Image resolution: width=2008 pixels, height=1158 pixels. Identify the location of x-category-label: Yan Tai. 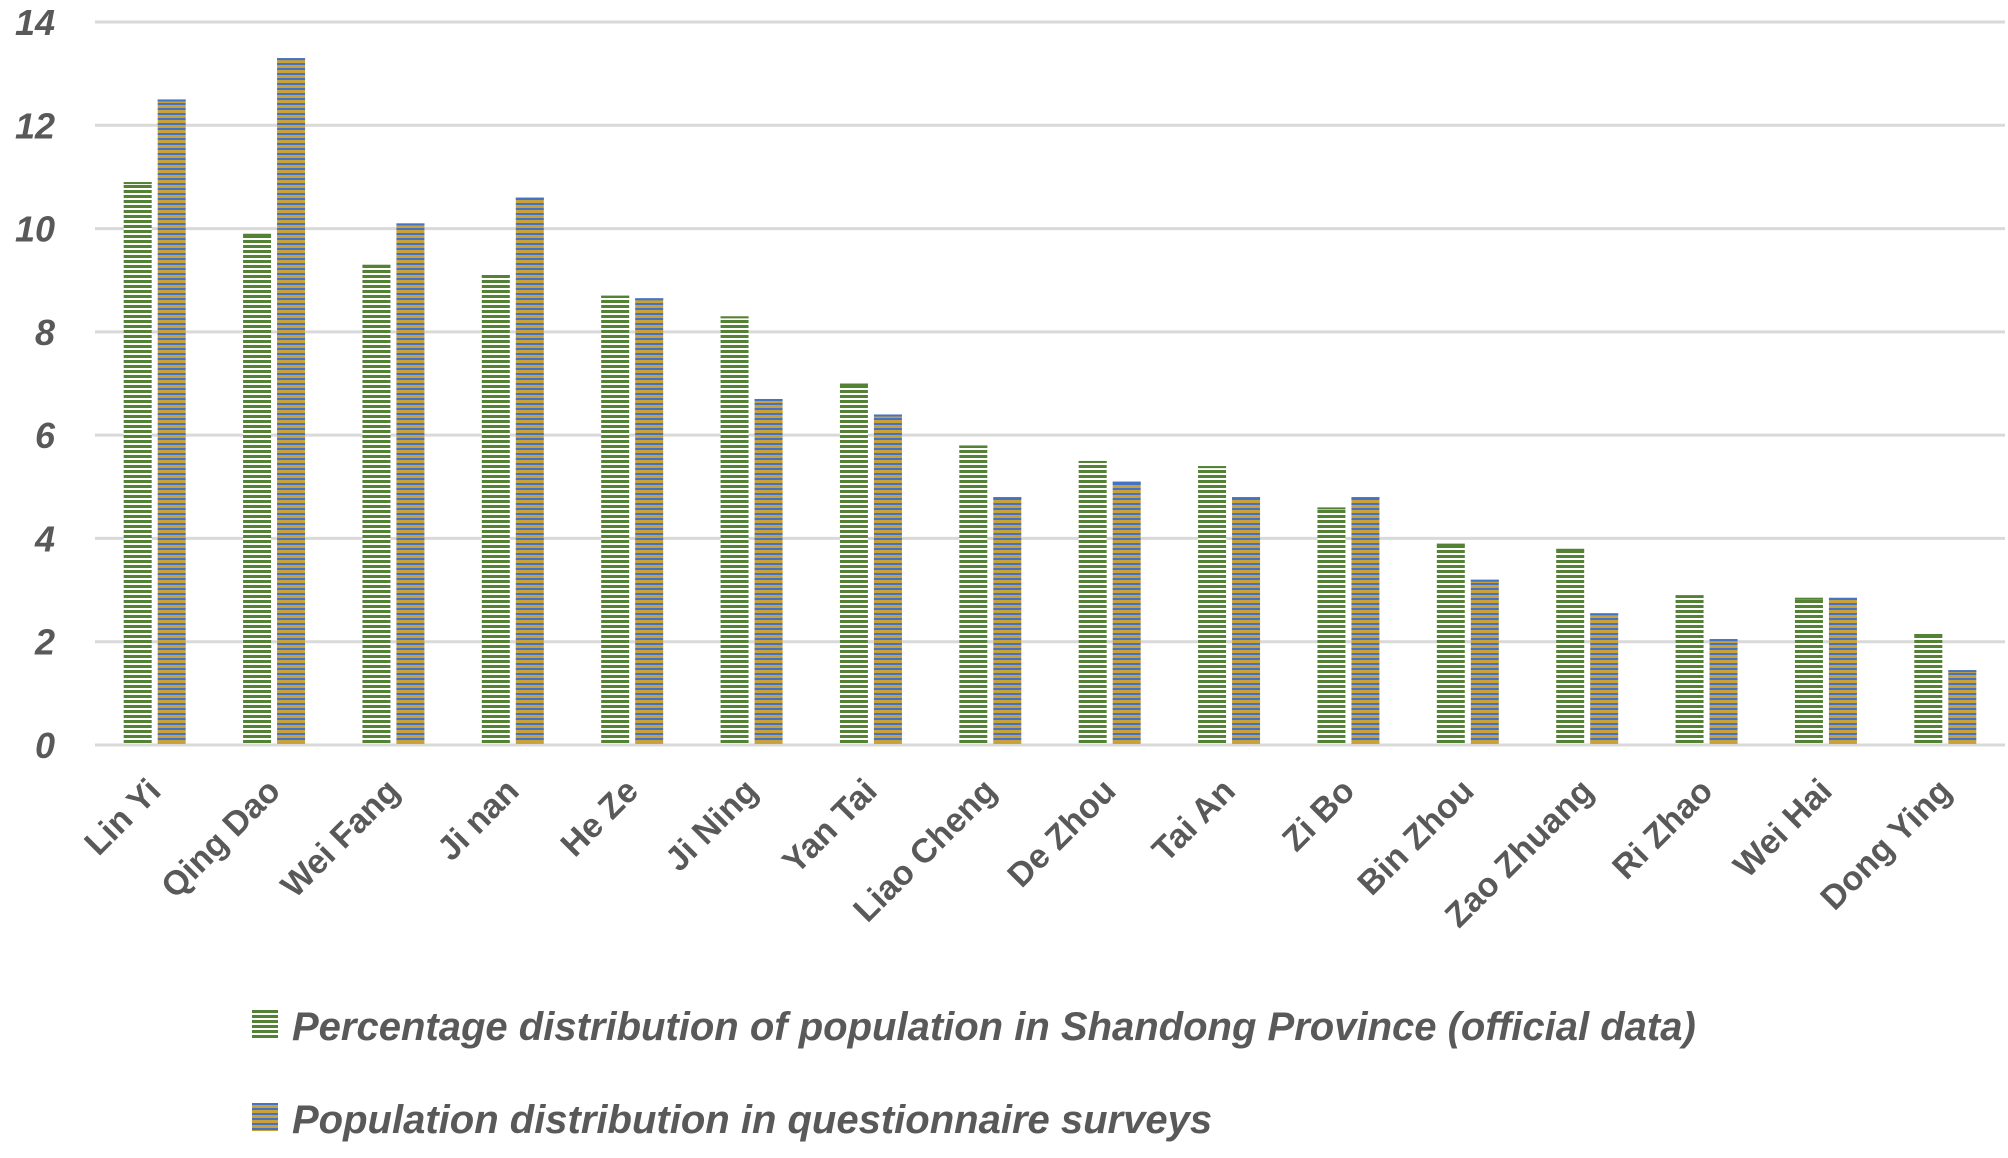
(829, 826).